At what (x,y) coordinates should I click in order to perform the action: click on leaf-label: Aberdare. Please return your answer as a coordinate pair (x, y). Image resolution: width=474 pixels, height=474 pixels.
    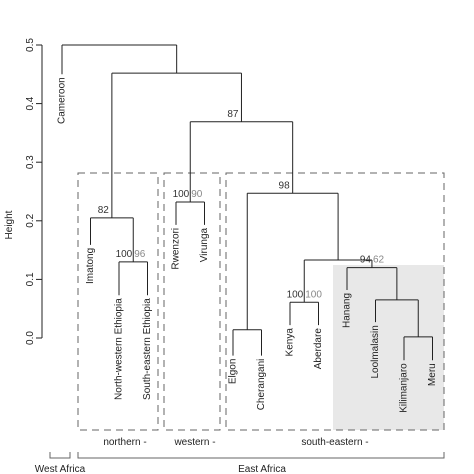
    Looking at the image, I should click on (318, 349).